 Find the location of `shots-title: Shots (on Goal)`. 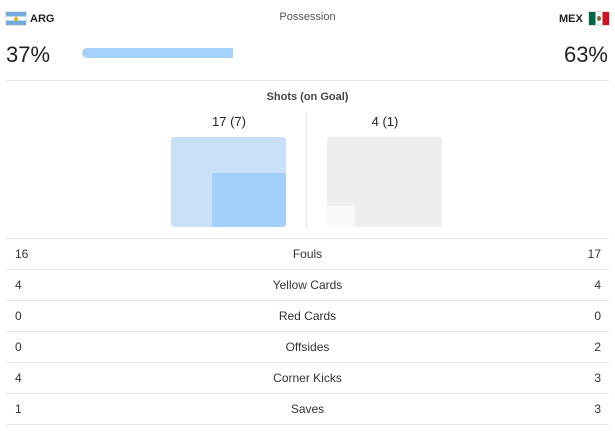

shots-title: Shots (on Goal) is located at coordinates (307, 97).